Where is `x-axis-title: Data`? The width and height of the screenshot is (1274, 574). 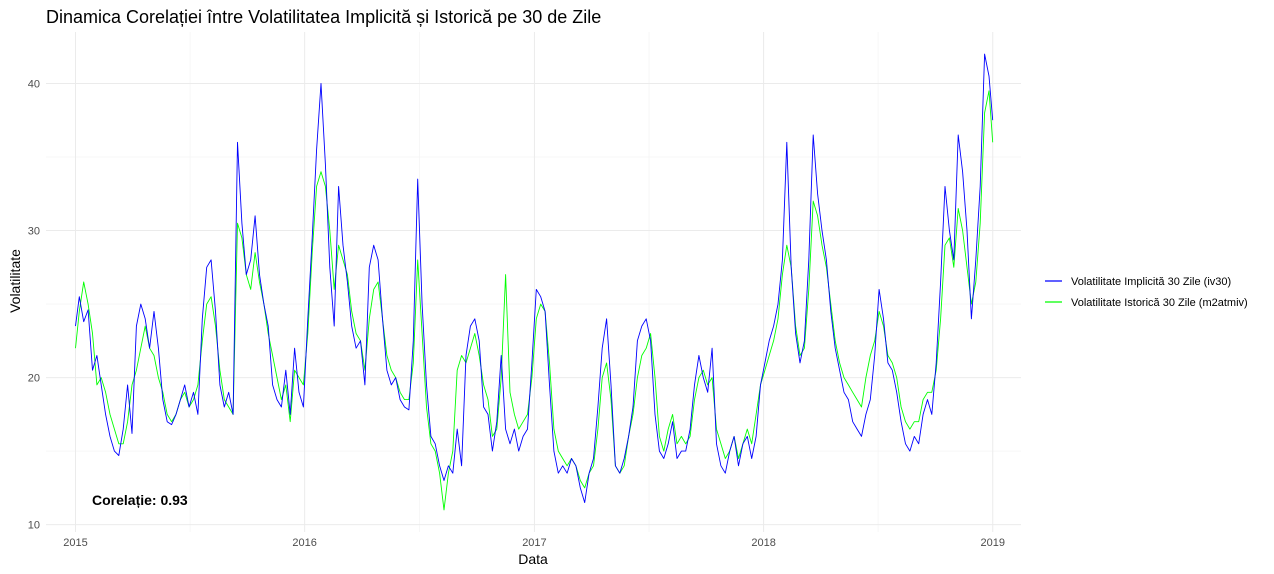
x-axis-title: Data is located at coordinates (533, 559).